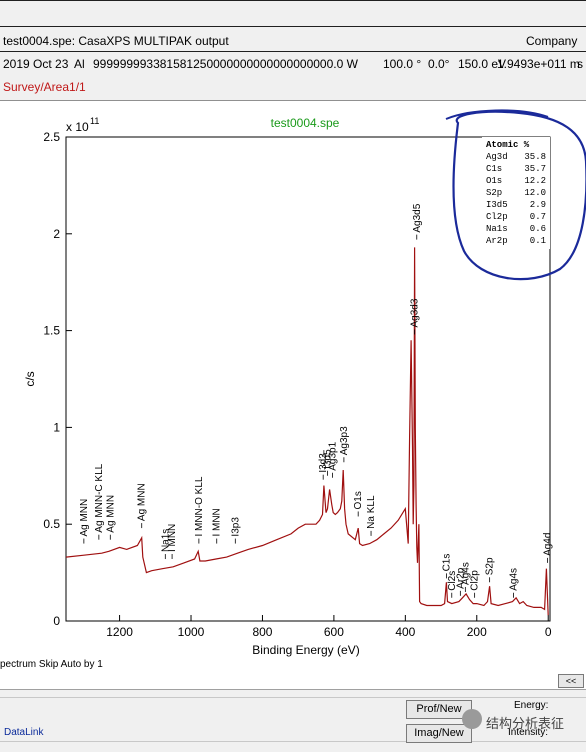 This screenshot has width=586, height=752. What do you see at coordinates (44, 87) in the screenshot?
I see `region-label: Survey/Area1/1` at bounding box center [44, 87].